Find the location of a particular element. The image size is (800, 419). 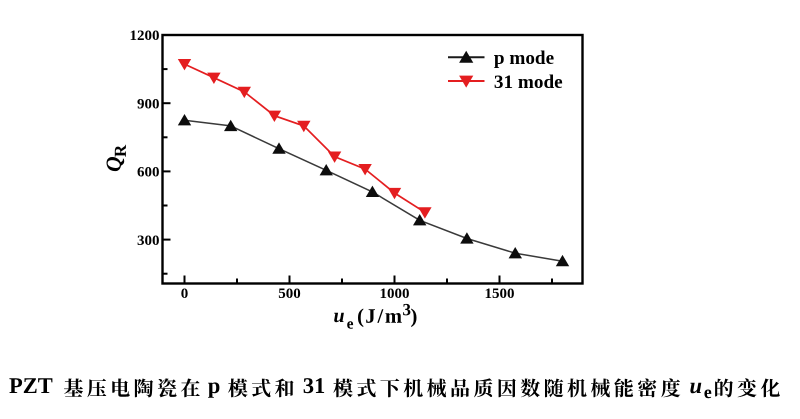

svg-text: 900 is located at coordinates (148, 104).